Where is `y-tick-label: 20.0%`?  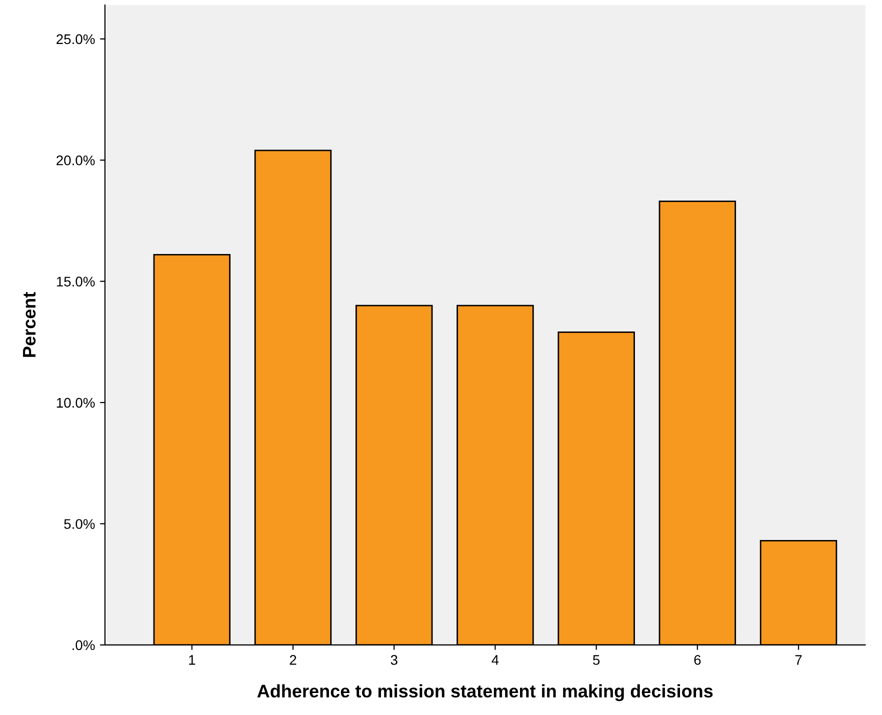 y-tick-label: 20.0% is located at coordinates (75, 160).